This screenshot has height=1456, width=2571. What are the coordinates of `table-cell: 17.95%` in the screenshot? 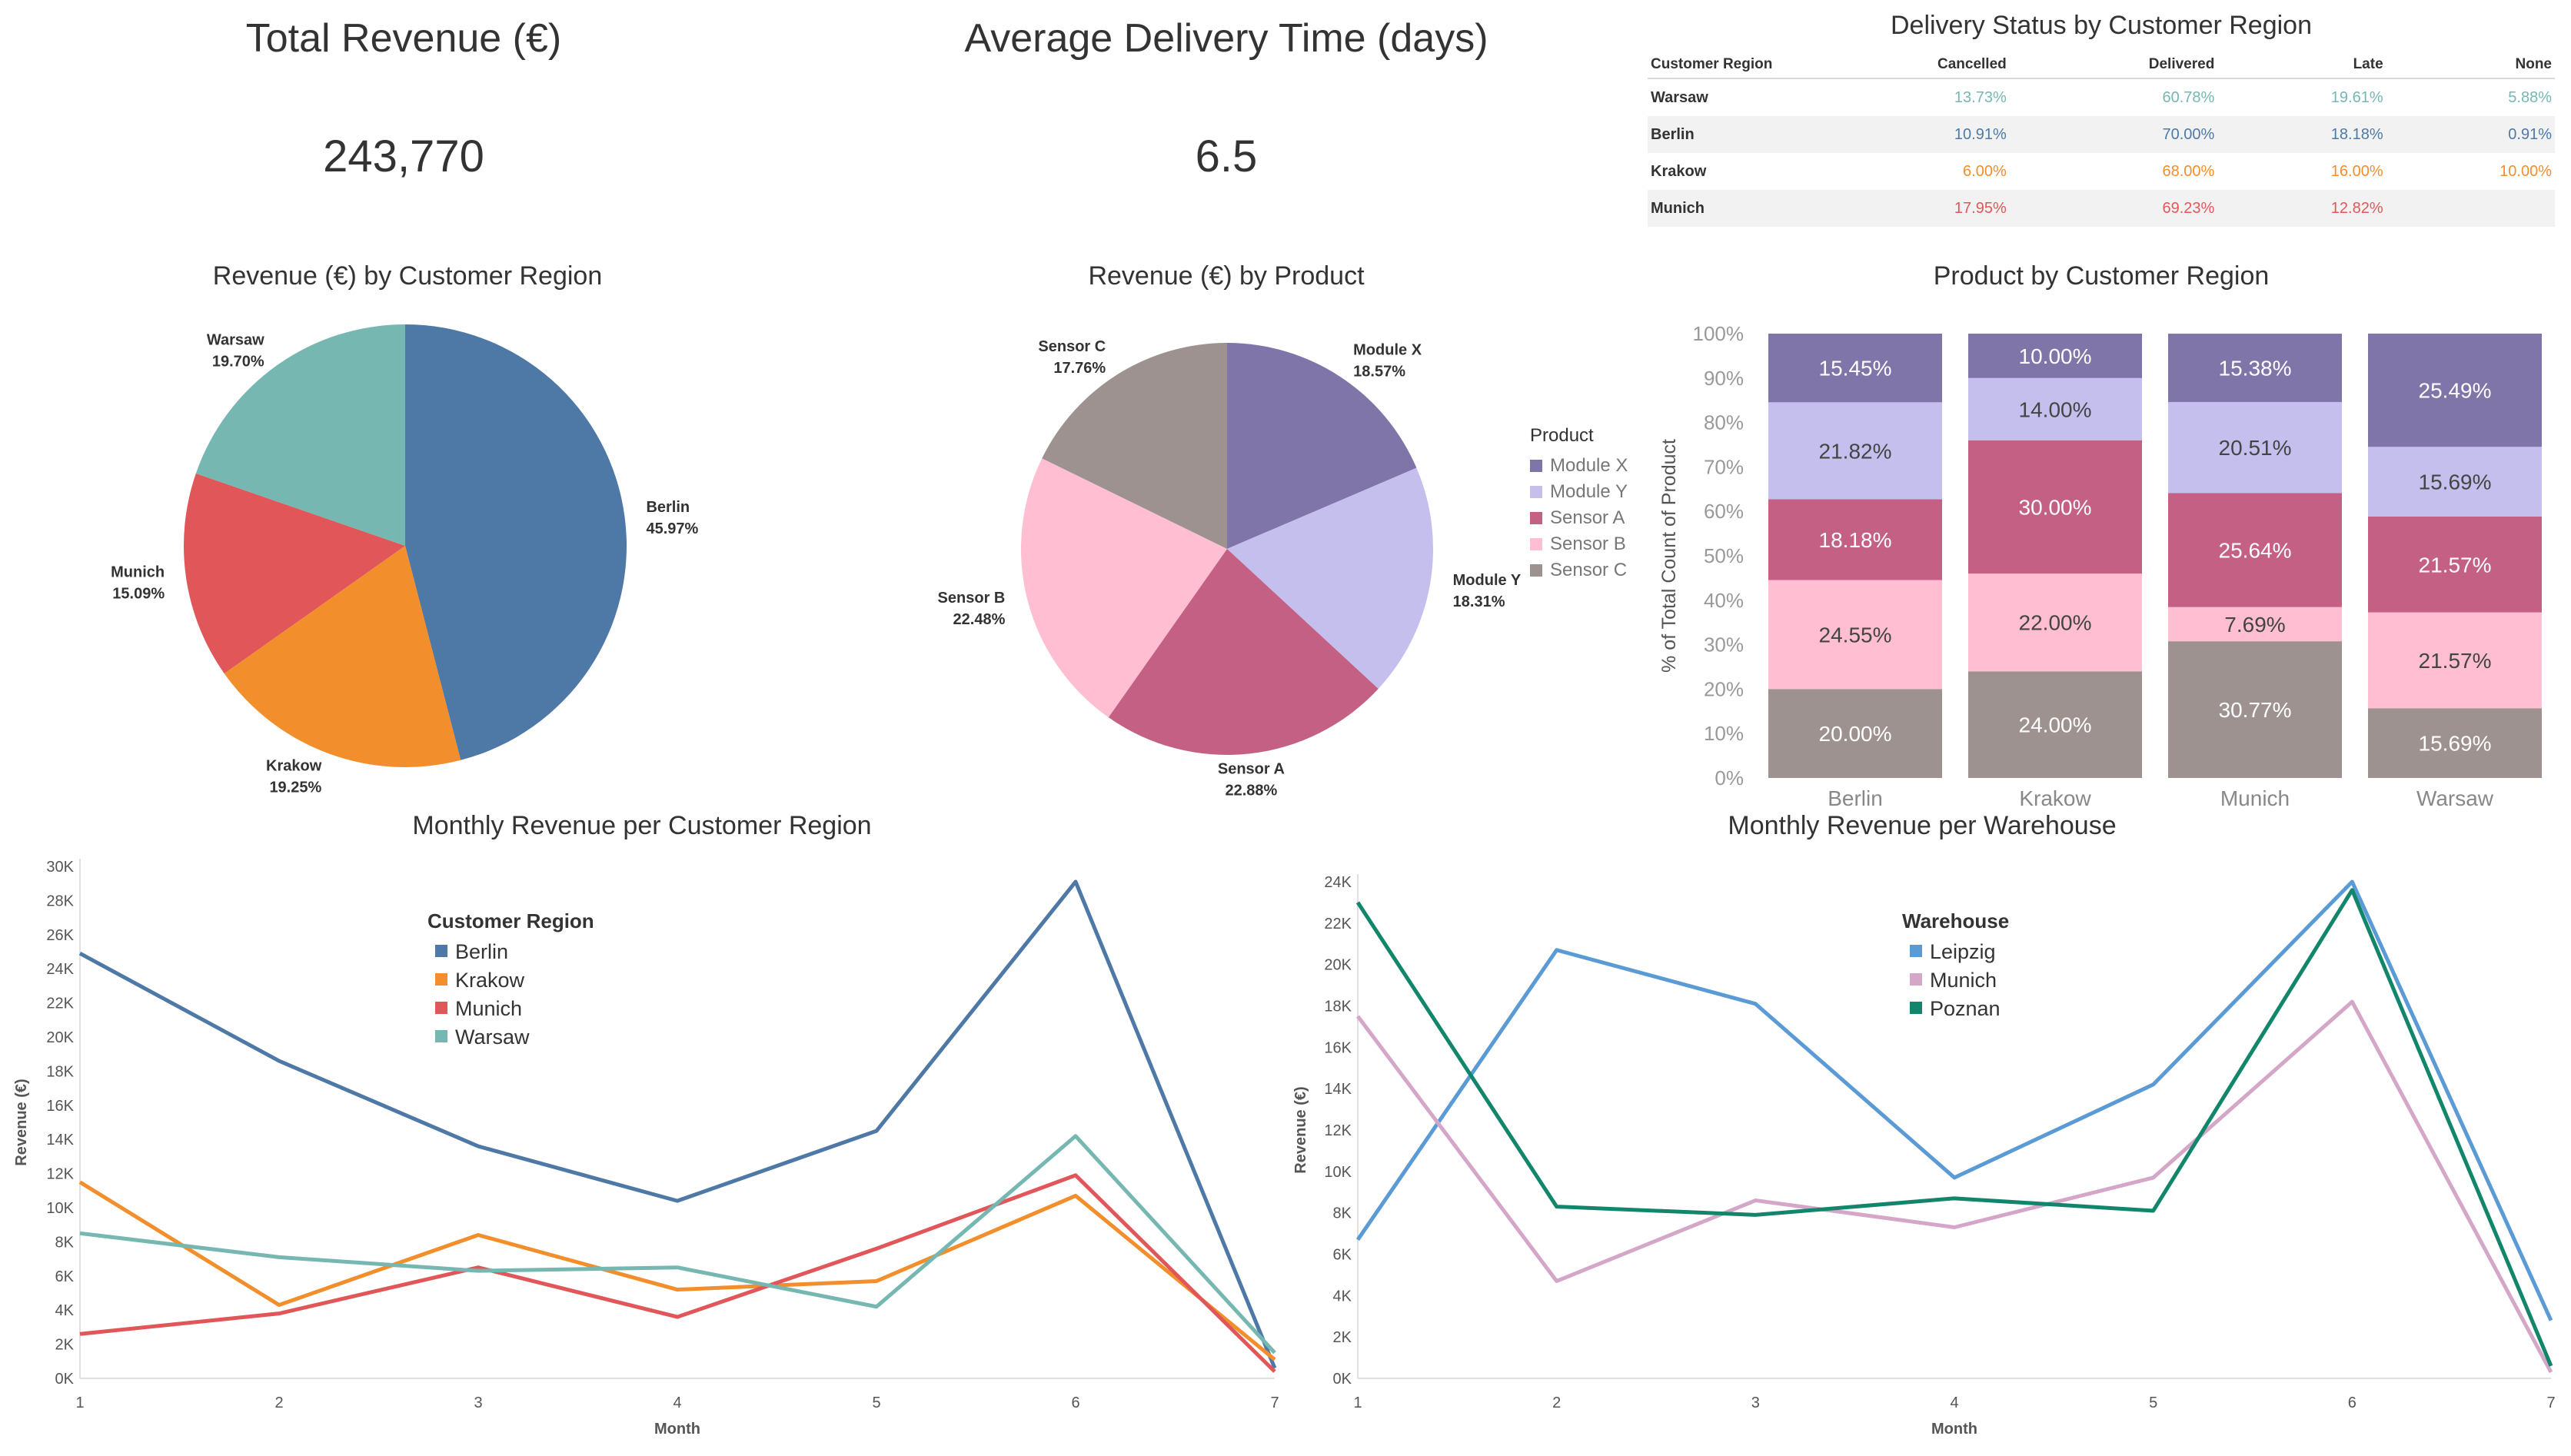 It's located at (1901, 208).